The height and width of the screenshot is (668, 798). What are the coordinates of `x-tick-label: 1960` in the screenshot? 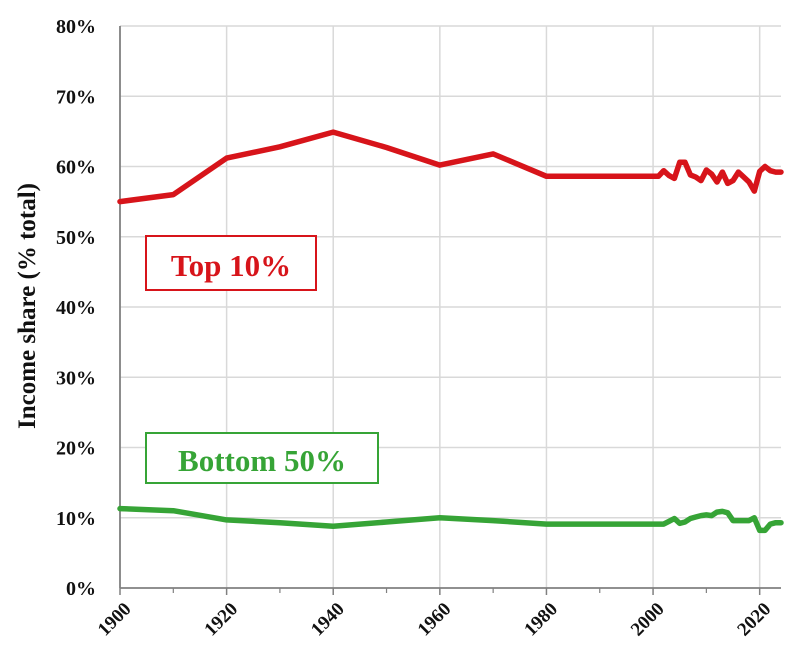 It's located at (435, 620).